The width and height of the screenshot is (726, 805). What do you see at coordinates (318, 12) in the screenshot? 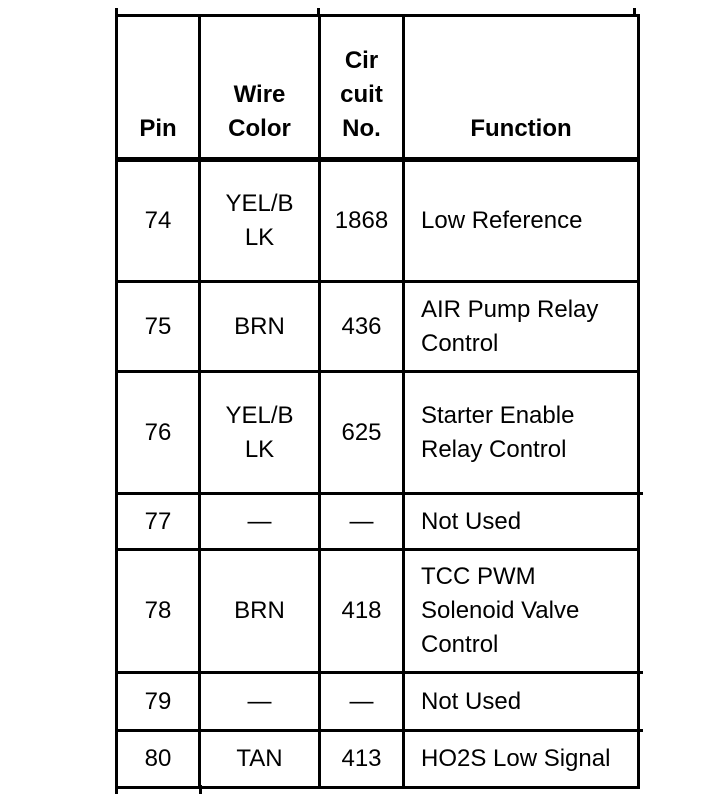
I see `top-middle-column-line-stub` at bounding box center [318, 12].